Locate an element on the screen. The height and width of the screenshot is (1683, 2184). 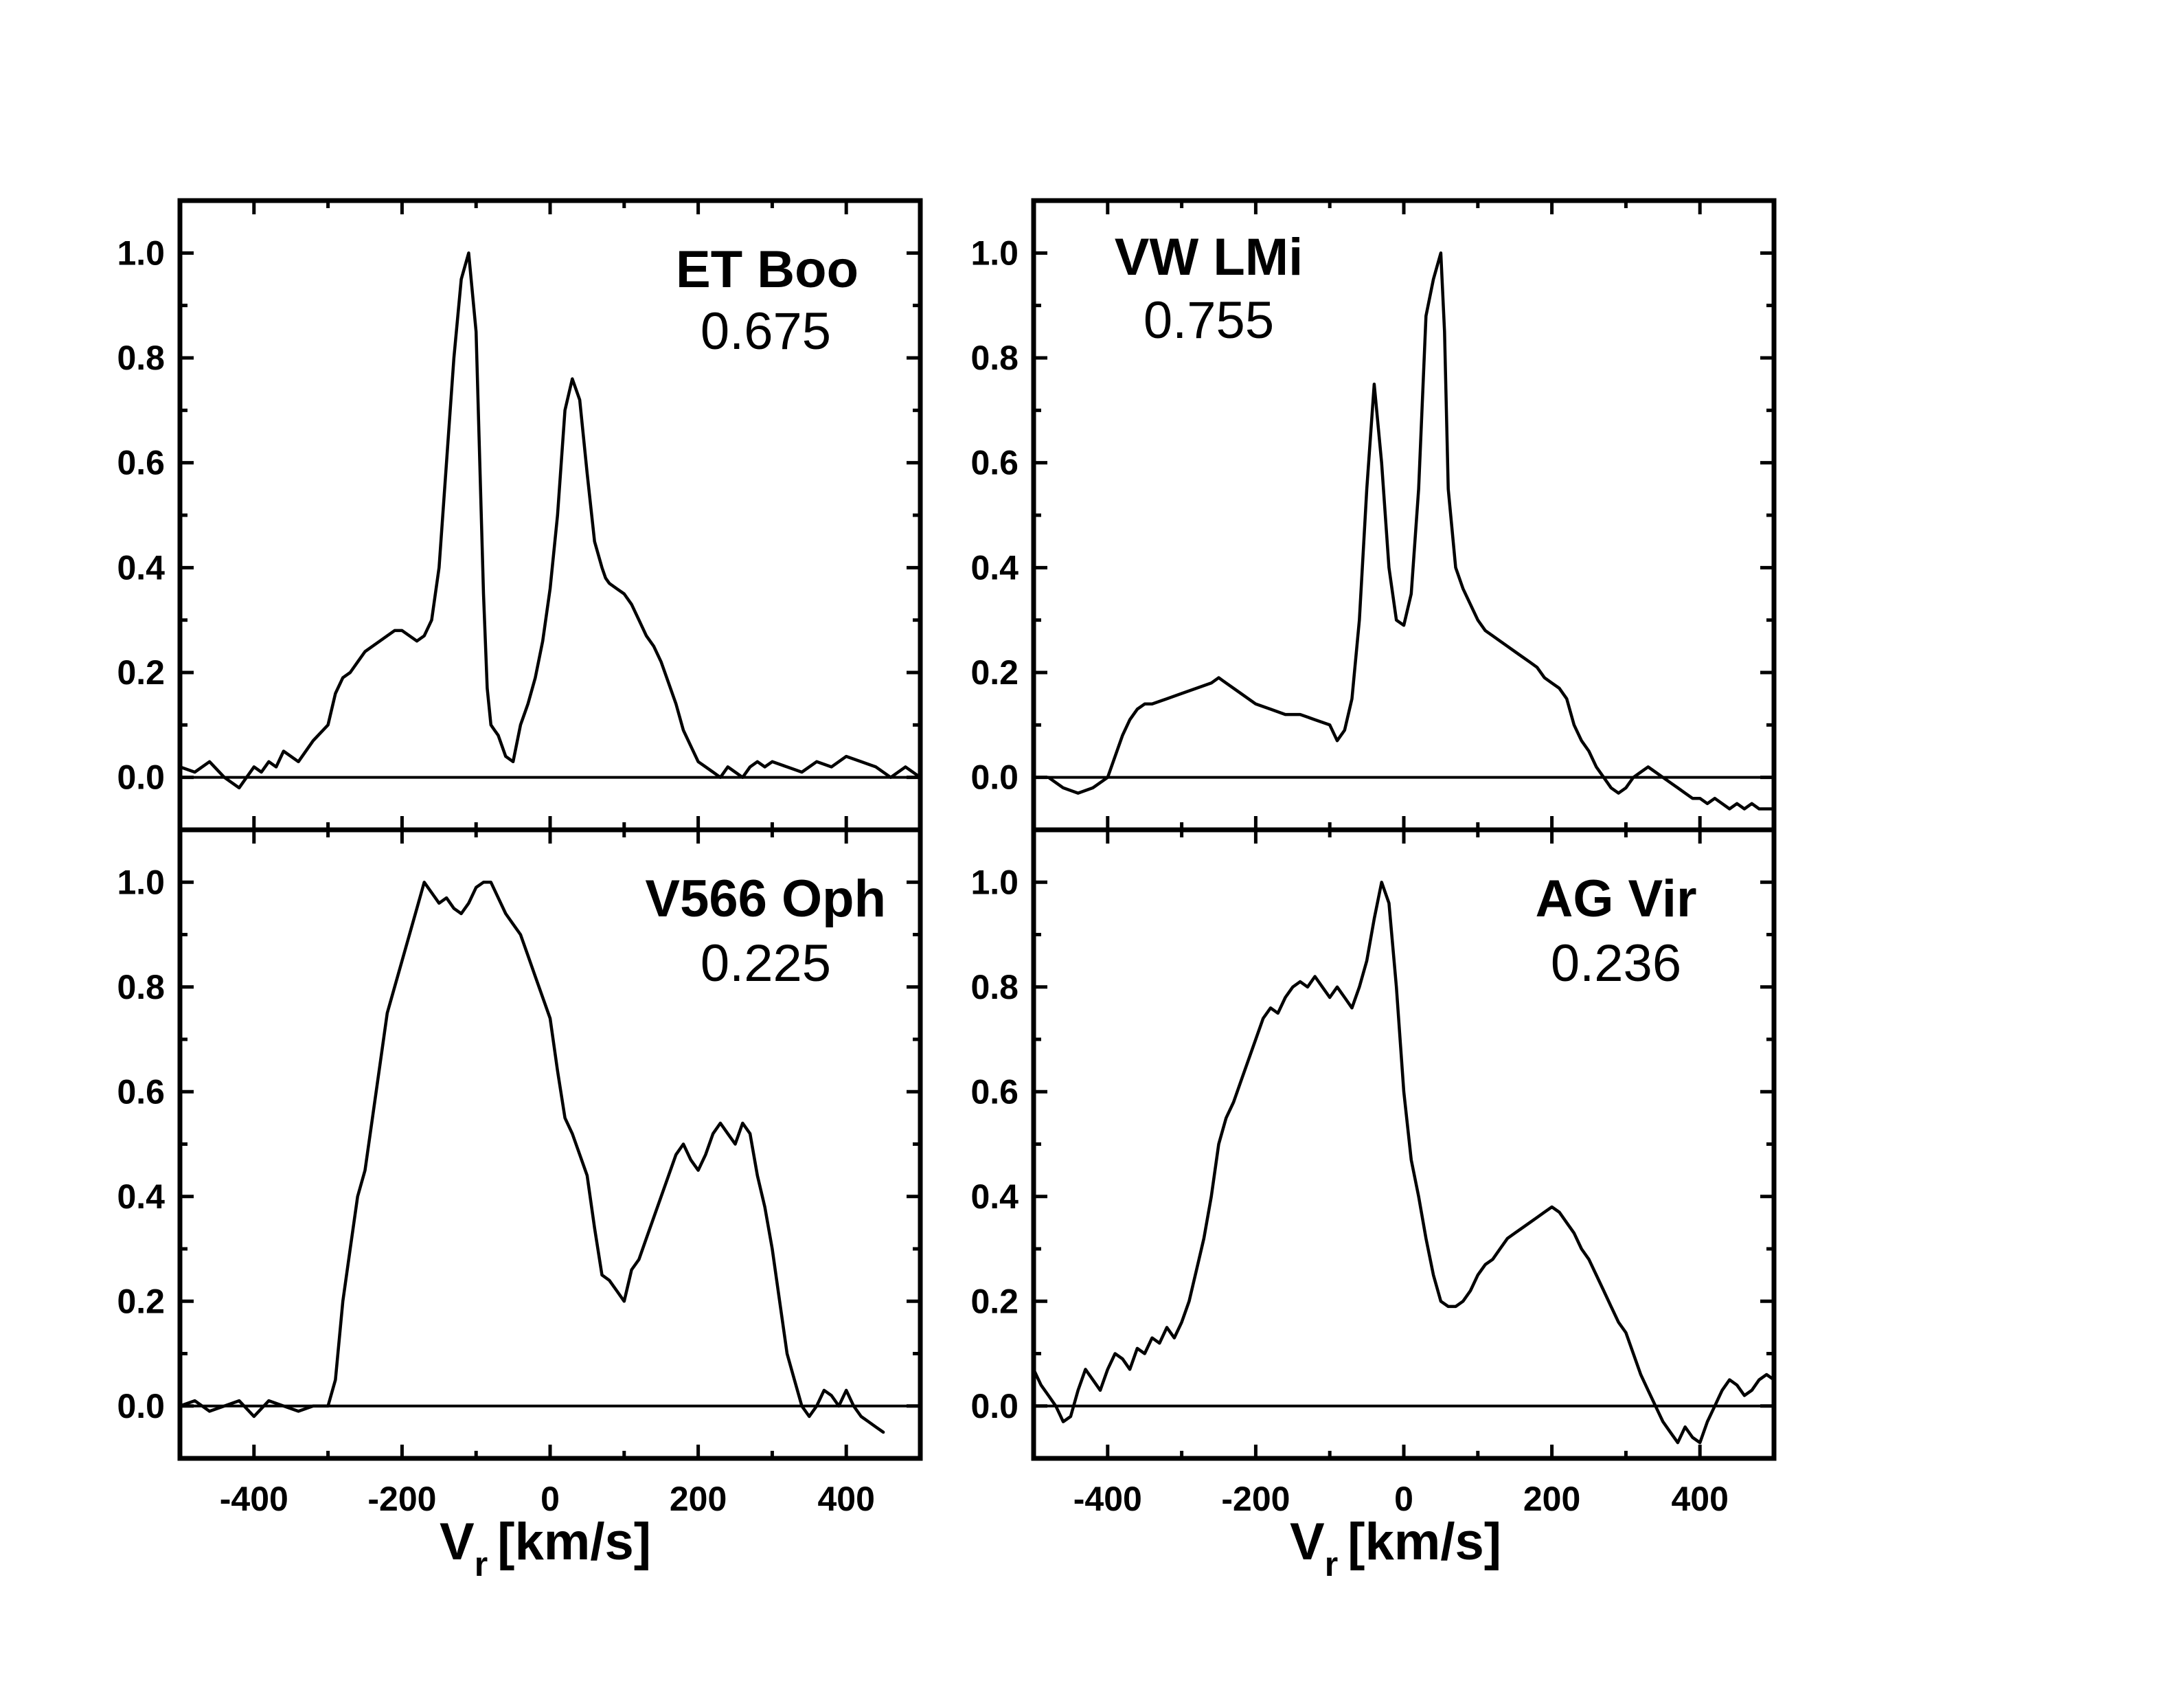
star-name-label: V566 Oph is located at coordinates (765, 899).